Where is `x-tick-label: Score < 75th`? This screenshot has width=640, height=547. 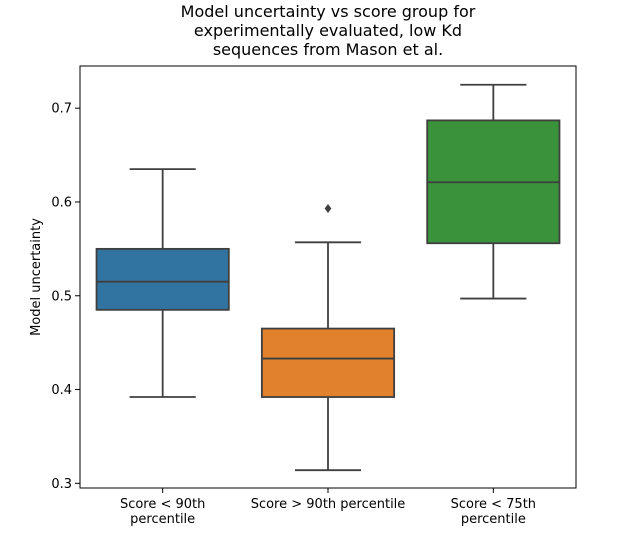 x-tick-label: Score < 75th is located at coordinates (493, 504).